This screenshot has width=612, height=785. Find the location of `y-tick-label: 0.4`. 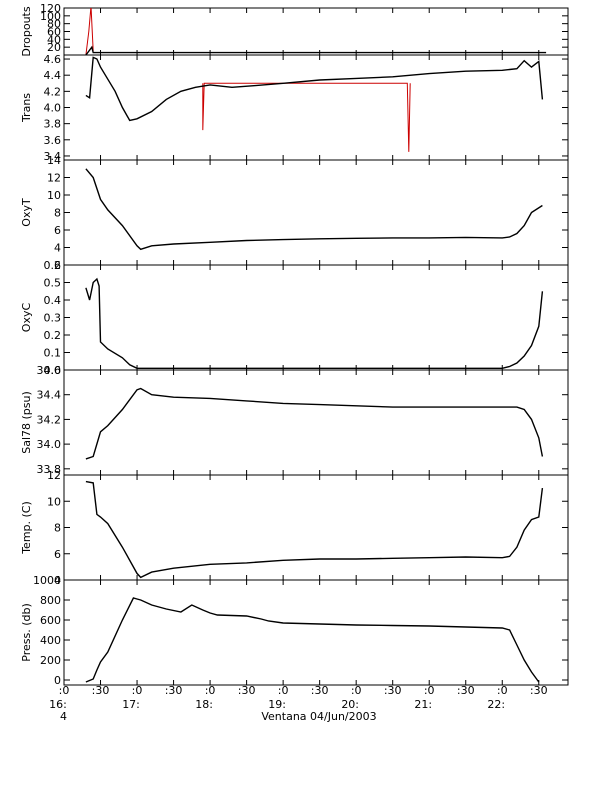

y-tick-label: 0.4 is located at coordinates (53, 300).